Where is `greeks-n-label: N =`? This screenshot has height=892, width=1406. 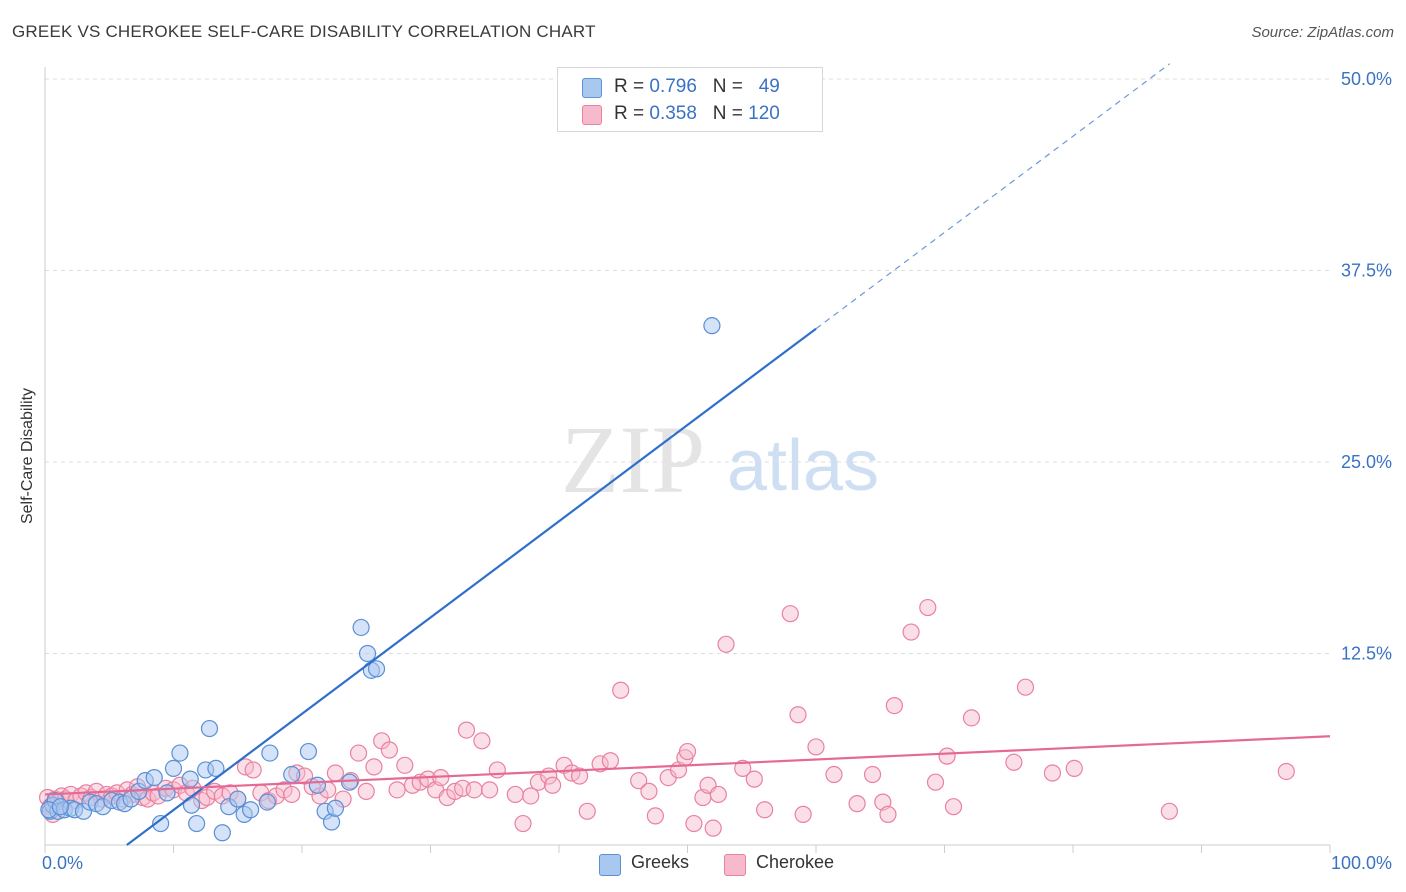 greeks-n-label: N = is located at coordinates (730, 86).